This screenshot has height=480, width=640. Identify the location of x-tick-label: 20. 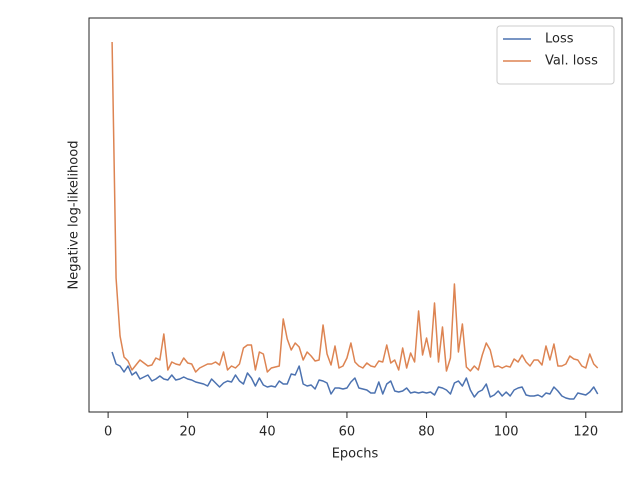
(187, 432).